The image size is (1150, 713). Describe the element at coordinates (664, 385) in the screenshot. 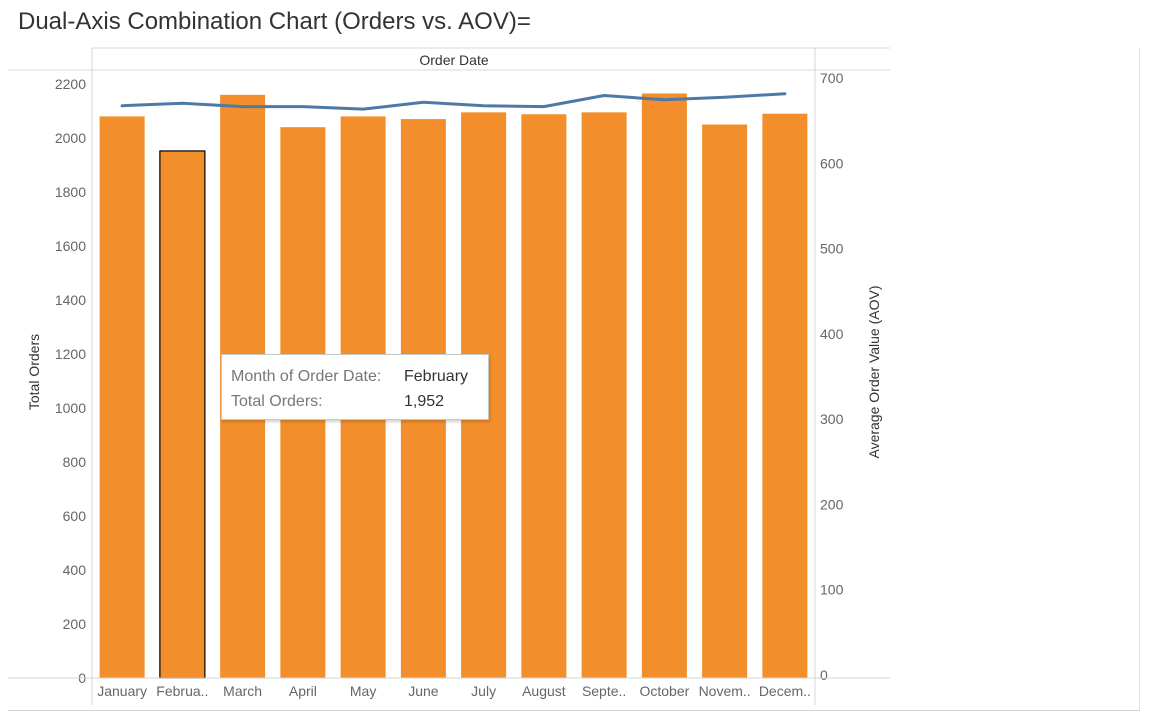

I see `bar-october` at that location.